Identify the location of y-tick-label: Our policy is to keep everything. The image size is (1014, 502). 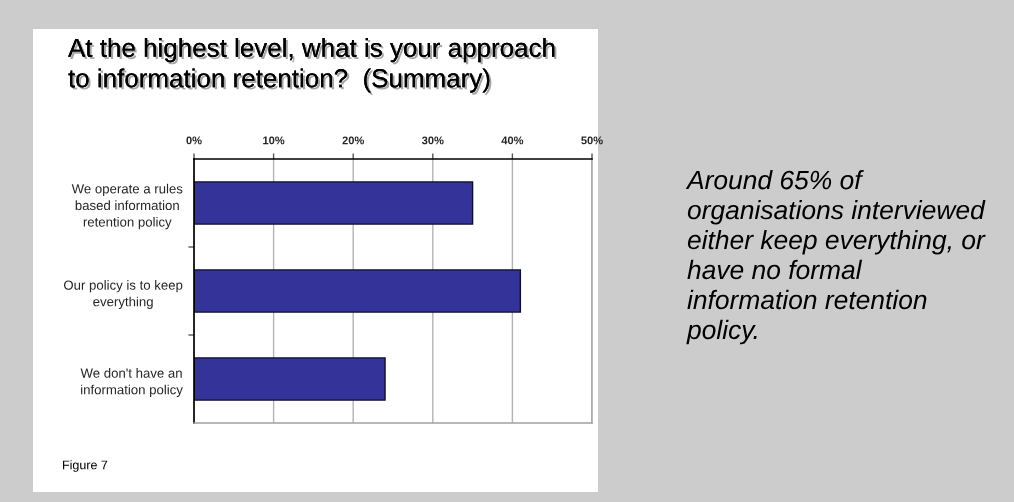
(123, 294).